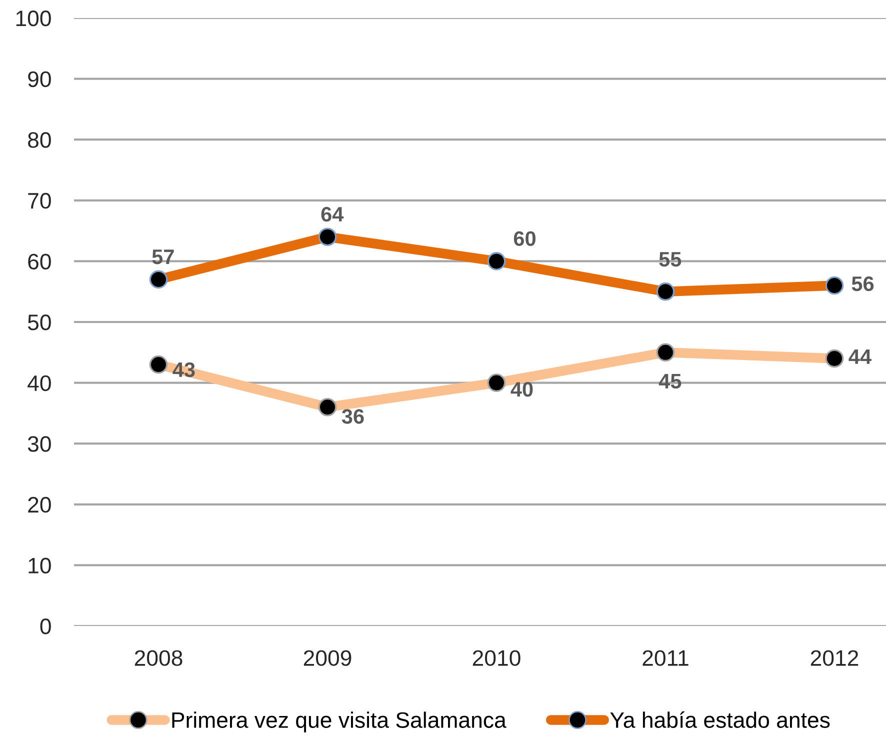 Image resolution: width=886 pixels, height=749 pixels. I want to click on y-tick-label: 50, so click(39, 322).